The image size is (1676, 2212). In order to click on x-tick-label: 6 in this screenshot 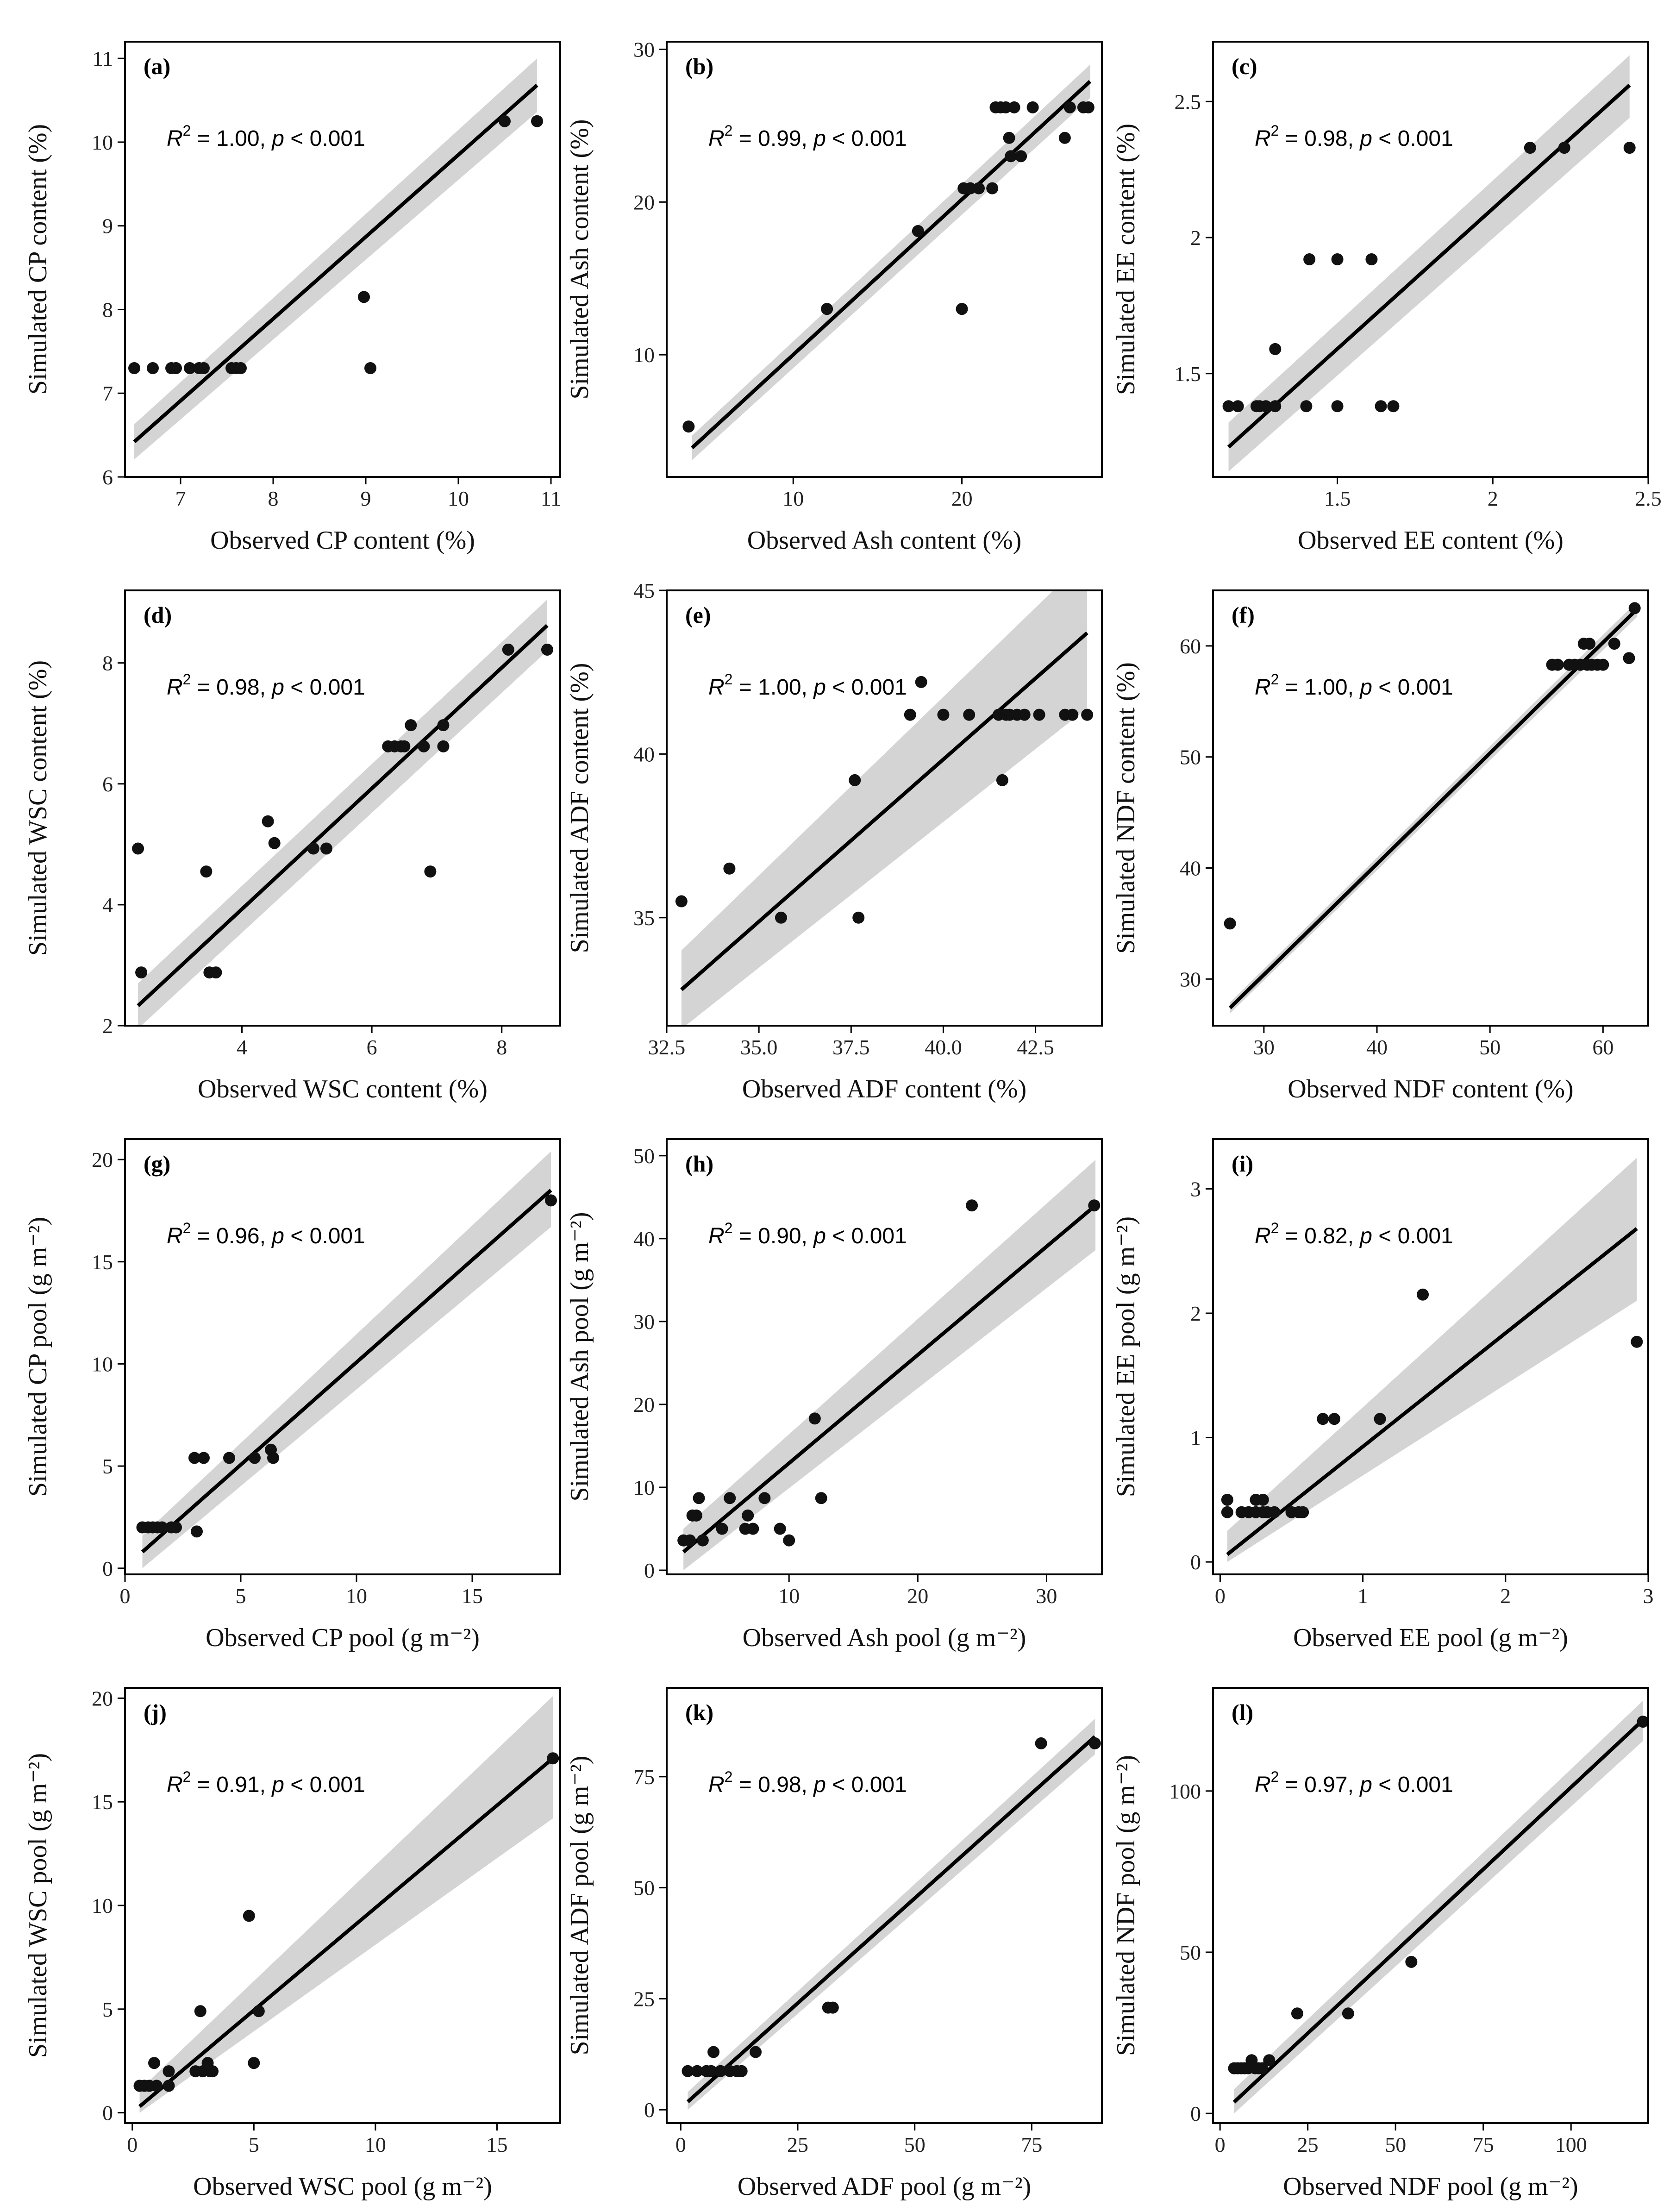, I will do `click(372, 1047)`.